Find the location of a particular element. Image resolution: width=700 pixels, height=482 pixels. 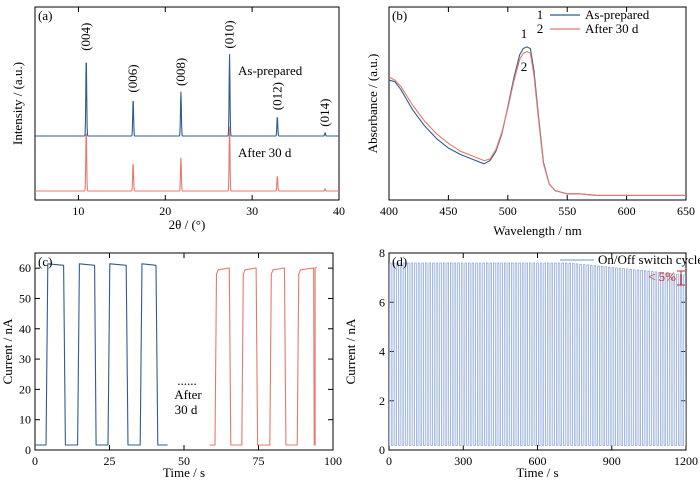

legend-label: After 30 d is located at coordinates (612, 28).